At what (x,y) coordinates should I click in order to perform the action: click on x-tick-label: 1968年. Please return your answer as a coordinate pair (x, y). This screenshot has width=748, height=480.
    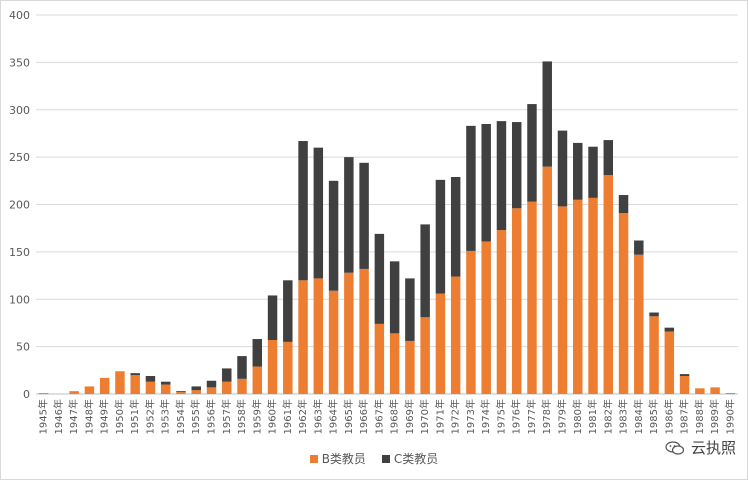
    Looking at the image, I should click on (394, 416).